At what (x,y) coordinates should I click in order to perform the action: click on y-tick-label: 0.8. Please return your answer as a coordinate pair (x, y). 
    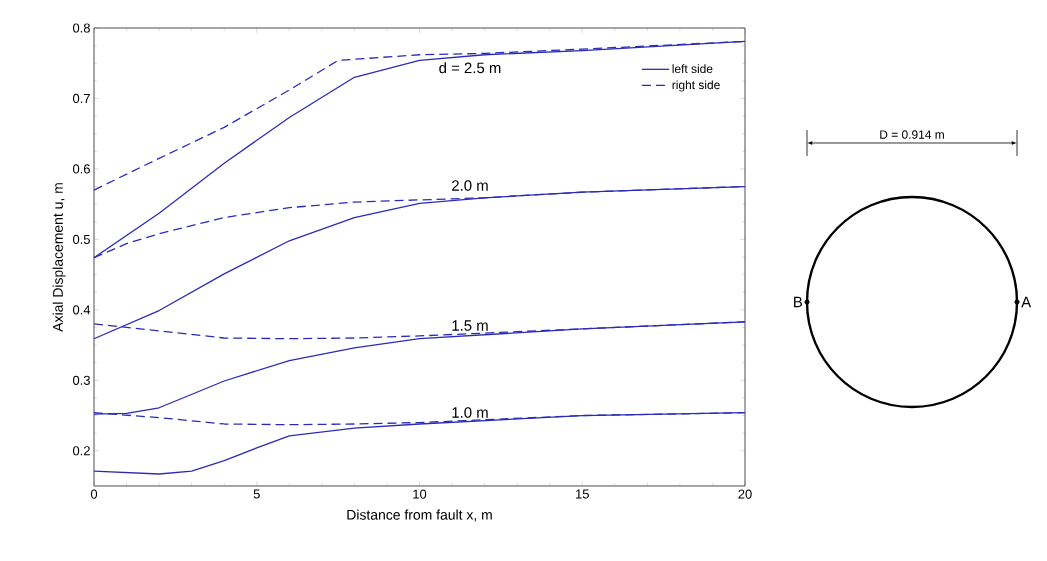
    Looking at the image, I should click on (81, 28).